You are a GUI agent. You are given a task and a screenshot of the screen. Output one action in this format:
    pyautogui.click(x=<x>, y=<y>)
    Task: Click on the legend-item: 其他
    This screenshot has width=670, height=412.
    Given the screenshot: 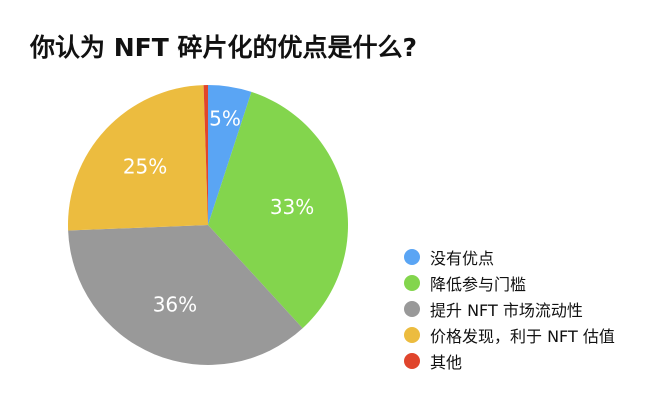 What is the action you would take?
    pyautogui.click(x=509, y=361)
    